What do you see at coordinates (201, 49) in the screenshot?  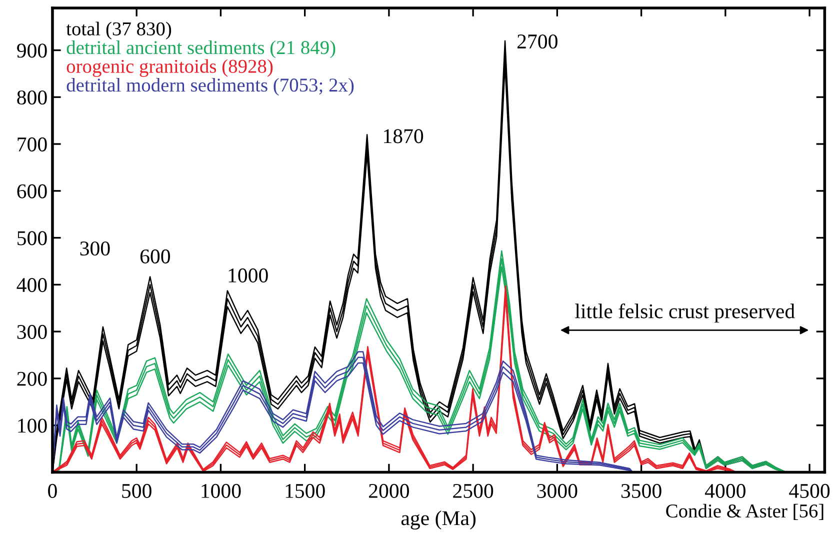 I see `text: detrital ancient sediments (21 849)` at bounding box center [201, 49].